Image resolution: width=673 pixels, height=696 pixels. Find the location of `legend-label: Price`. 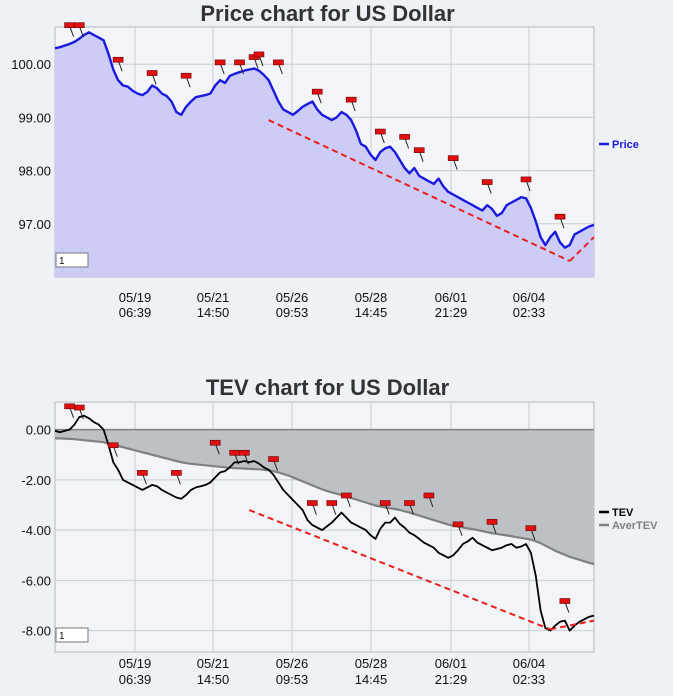

legend-label: Price is located at coordinates (625, 145).